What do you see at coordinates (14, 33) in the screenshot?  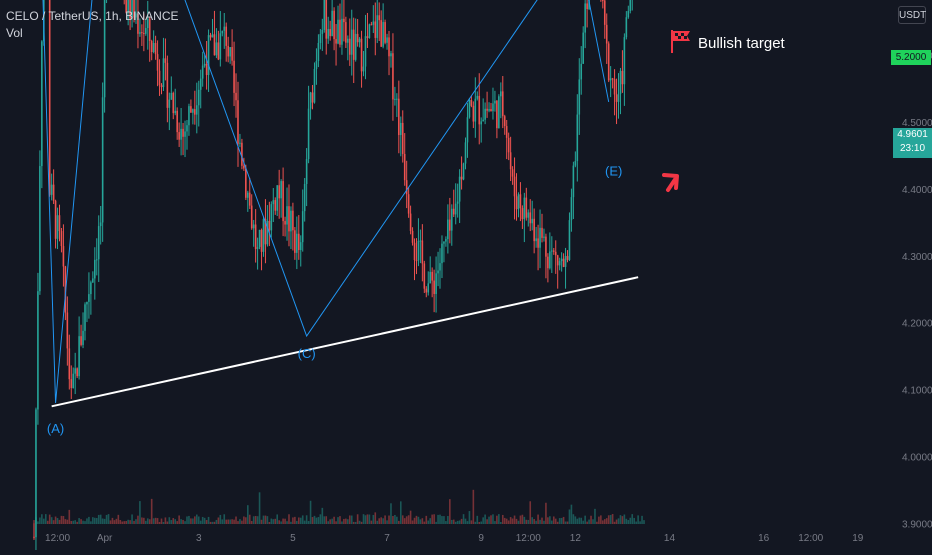 I see `volume-indicator-label: Vol` at bounding box center [14, 33].